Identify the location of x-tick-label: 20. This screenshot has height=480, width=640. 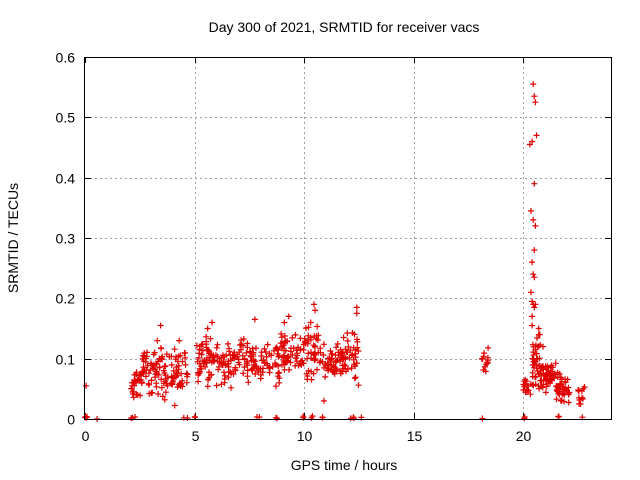
(524, 436).